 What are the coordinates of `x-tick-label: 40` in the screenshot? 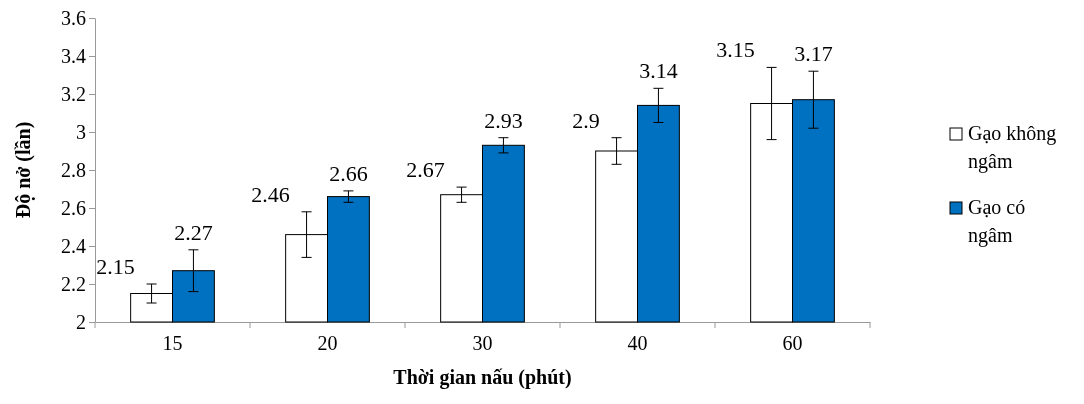 It's located at (637, 343).